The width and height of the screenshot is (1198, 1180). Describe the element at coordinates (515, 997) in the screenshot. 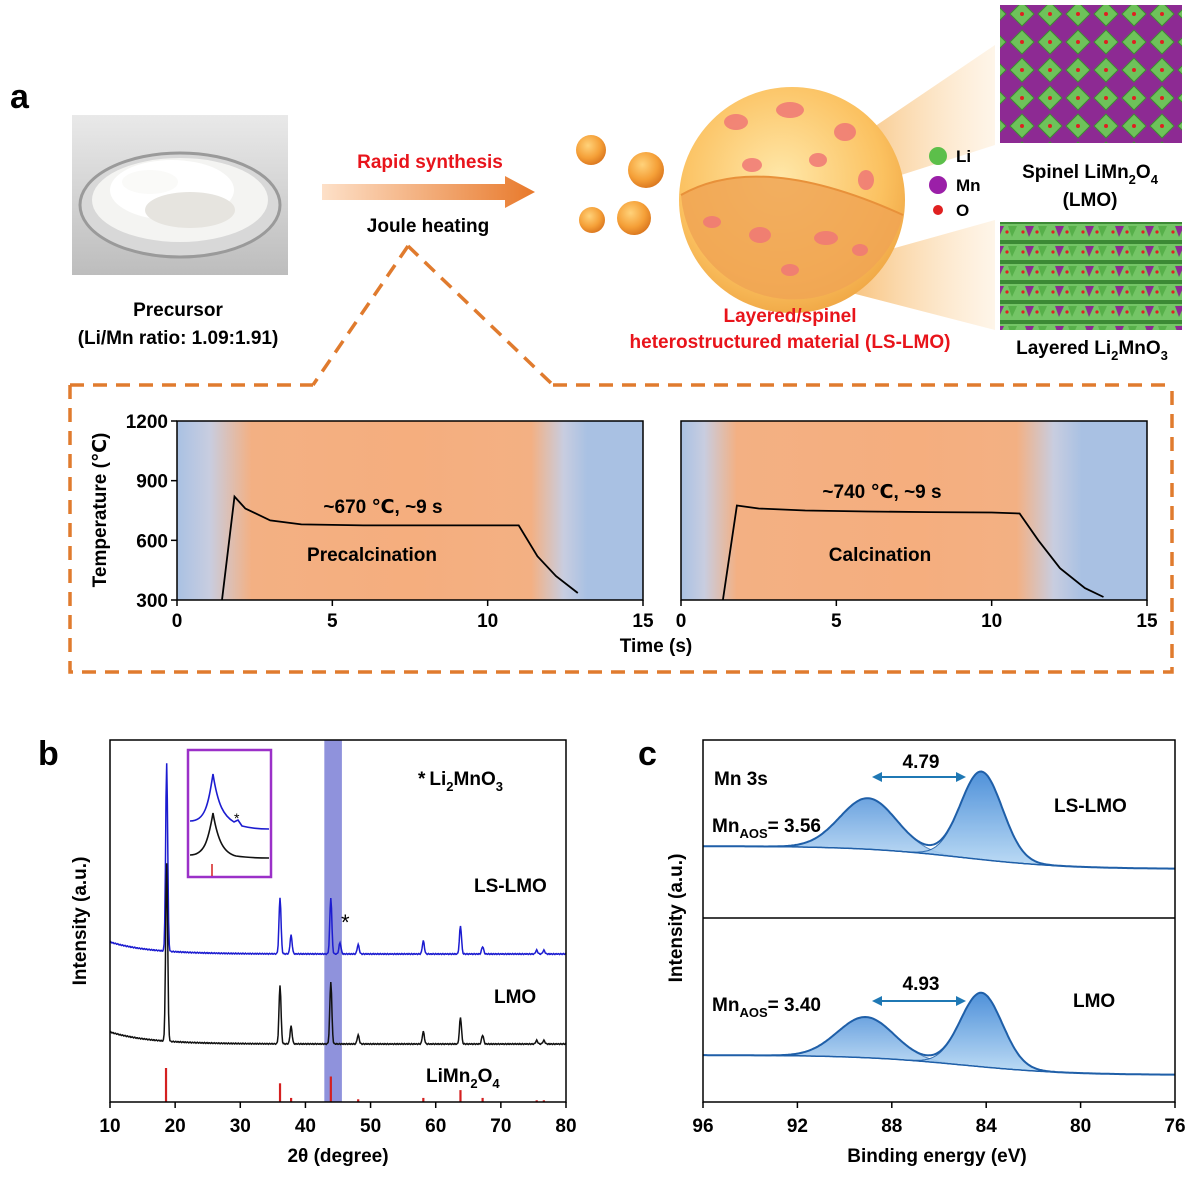

I see `xrd-label-lmo: LMO` at that location.